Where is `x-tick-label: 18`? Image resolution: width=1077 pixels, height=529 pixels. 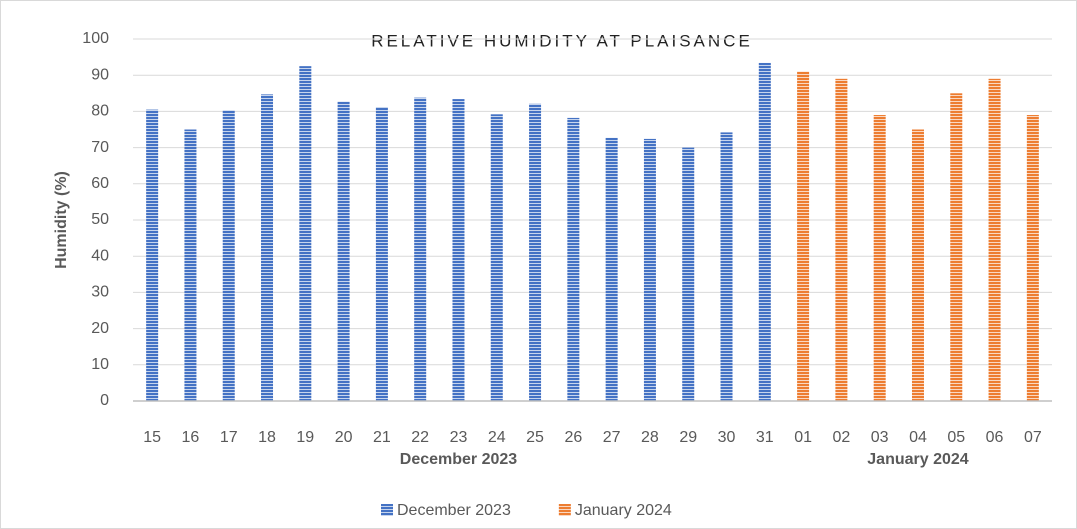
x-tick-label: 18 is located at coordinates (267, 437).